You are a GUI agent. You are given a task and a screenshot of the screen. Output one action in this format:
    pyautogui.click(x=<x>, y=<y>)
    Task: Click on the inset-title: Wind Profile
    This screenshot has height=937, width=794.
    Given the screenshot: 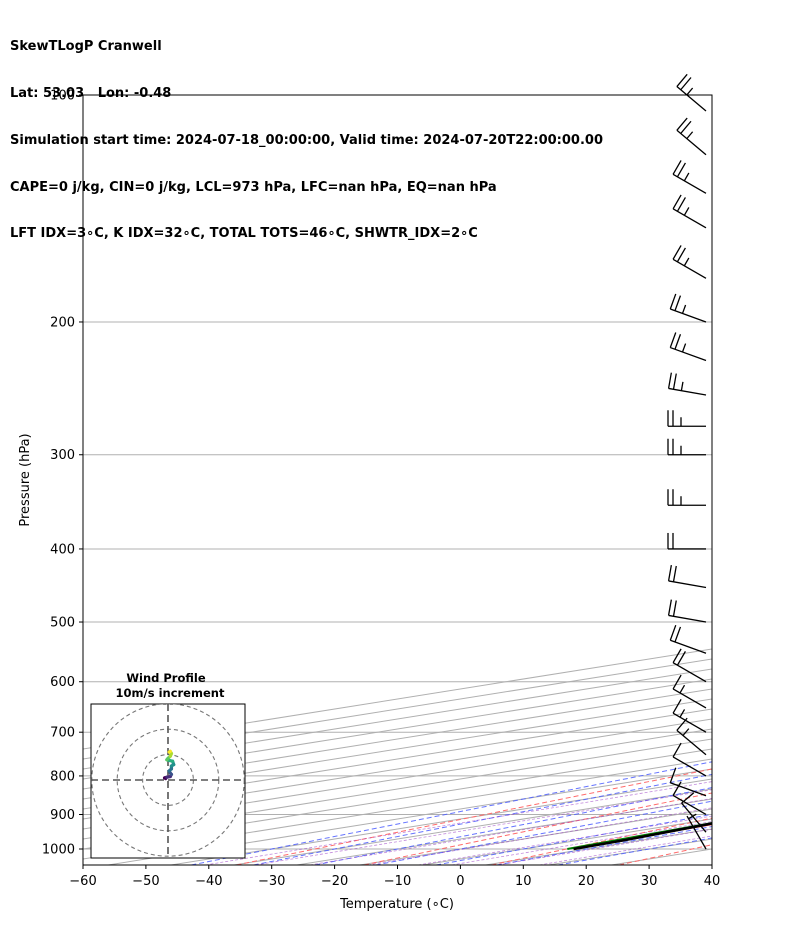 What is the action you would take?
    pyautogui.click(x=166, y=678)
    